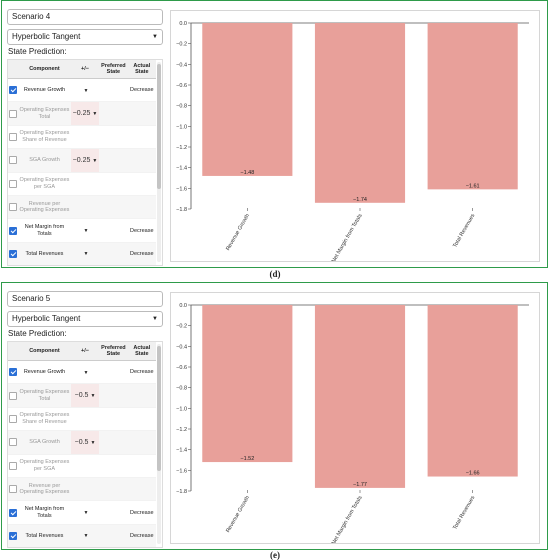 This screenshot has height=560, width=550. Describe the element at coordinates (44, 137) in the screenshot. I see `component-label: Operating Expenses Share of Revenue` at that location.